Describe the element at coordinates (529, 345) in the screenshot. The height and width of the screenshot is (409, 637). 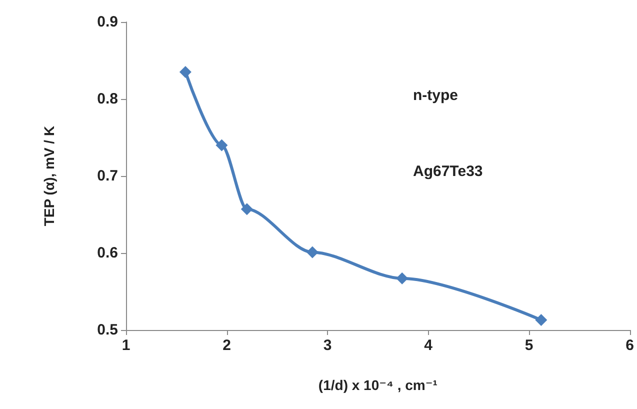
I see `x-tick-label: 5` at that location.